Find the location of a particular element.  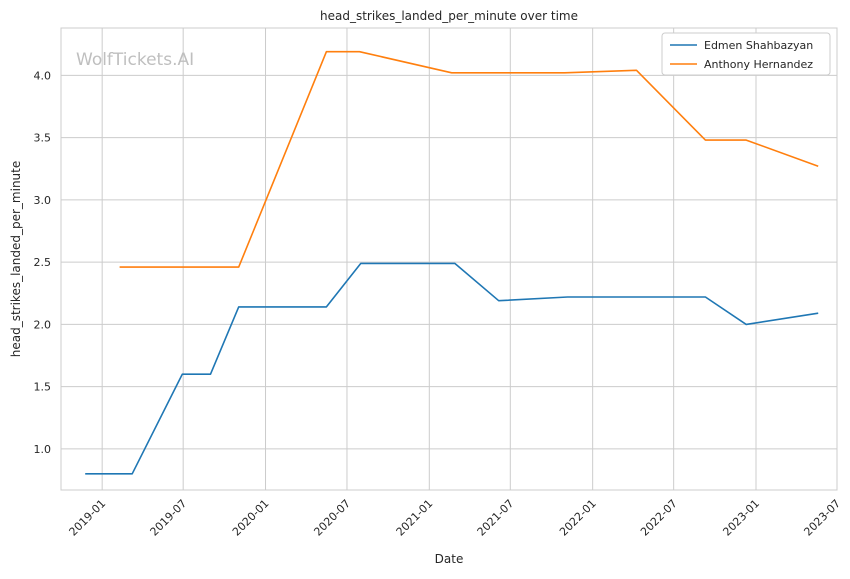

x-tick-label: 2022-01 is located at coordinates (578, 518).